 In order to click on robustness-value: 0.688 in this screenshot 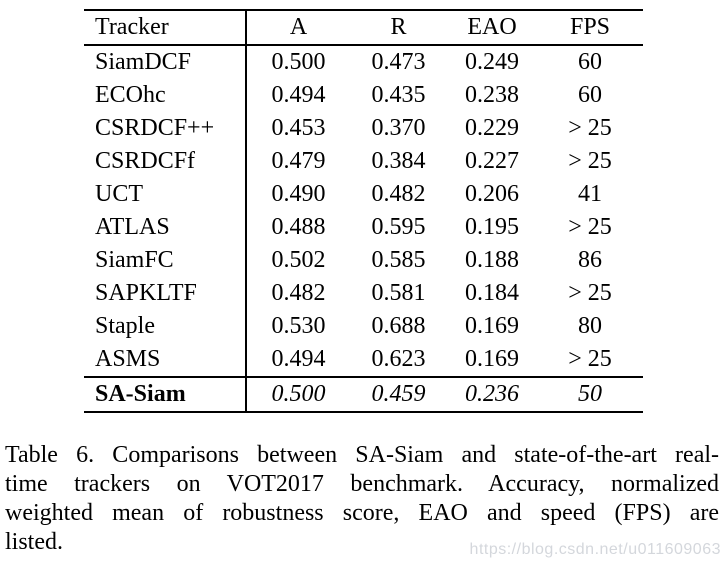, I will do `click(398, 326)`.